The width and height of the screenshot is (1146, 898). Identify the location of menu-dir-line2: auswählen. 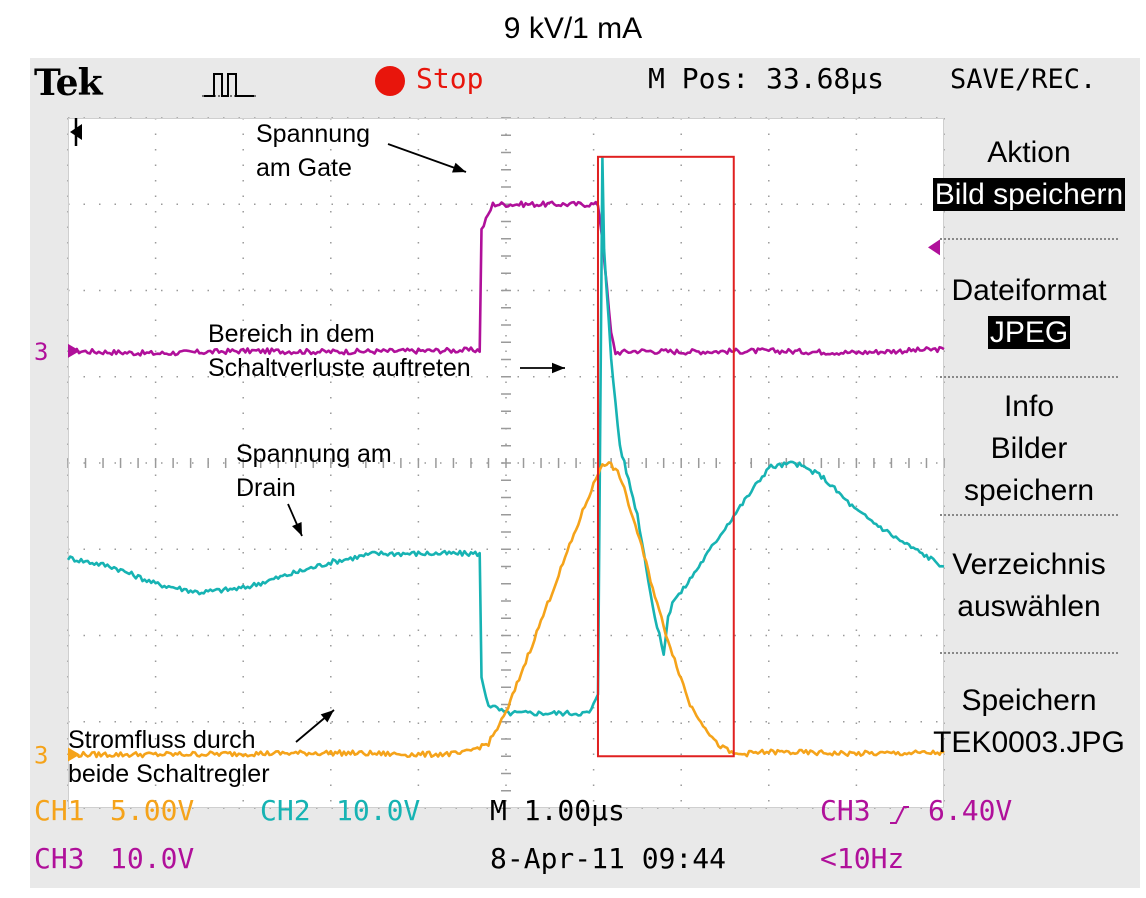
(1029, 606).